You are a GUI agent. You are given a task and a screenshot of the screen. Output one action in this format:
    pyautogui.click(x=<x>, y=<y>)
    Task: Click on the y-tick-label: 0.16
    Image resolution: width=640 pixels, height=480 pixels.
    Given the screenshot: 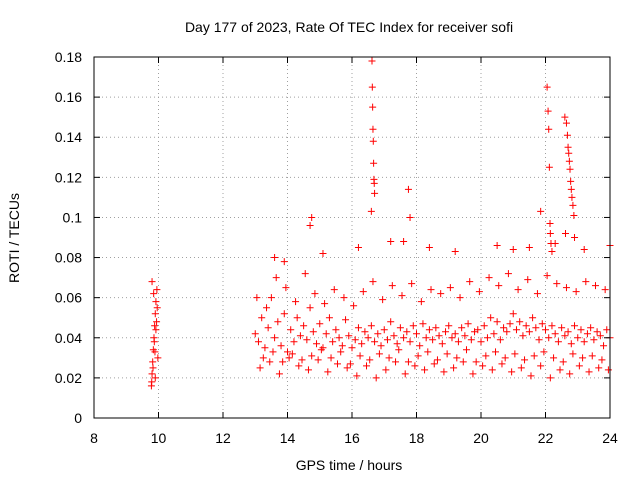 What is the action you would take?
    pyautogui.click(x=68, y=97)
    